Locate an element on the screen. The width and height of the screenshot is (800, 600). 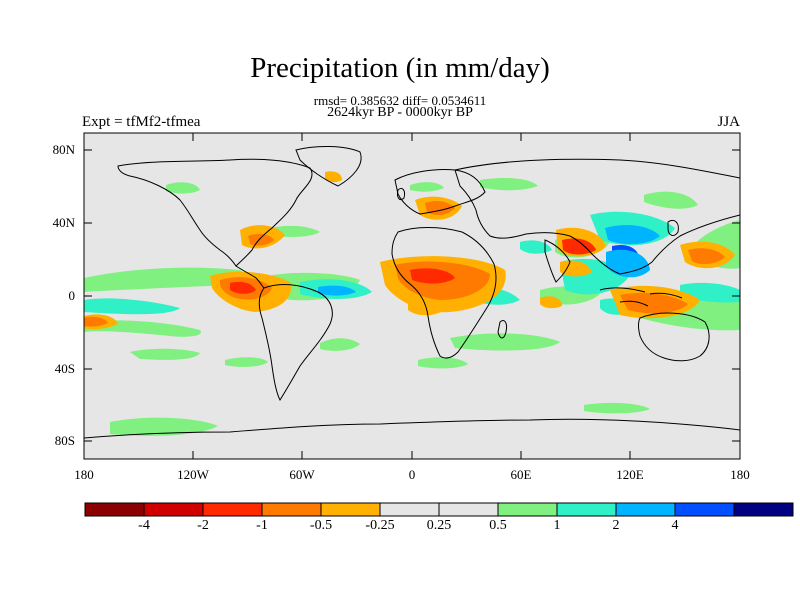
colorbar-label: -1 is located at coordinates (262, 525).